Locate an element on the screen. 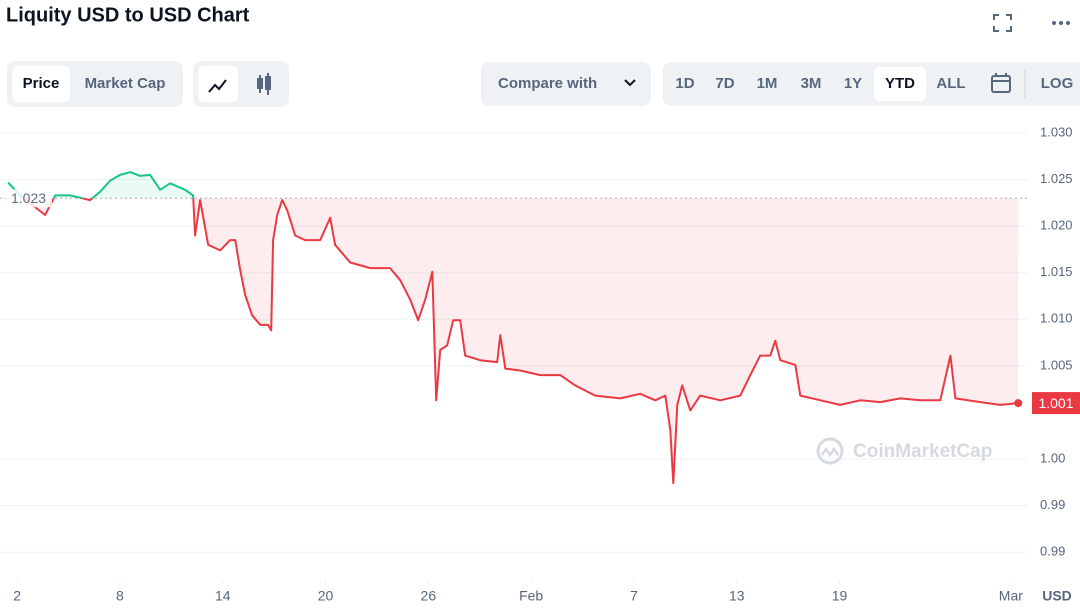 This screenshot has width=1080, height=613. title: Liquity USD to USD Chart is located at coordinates (128, 15).